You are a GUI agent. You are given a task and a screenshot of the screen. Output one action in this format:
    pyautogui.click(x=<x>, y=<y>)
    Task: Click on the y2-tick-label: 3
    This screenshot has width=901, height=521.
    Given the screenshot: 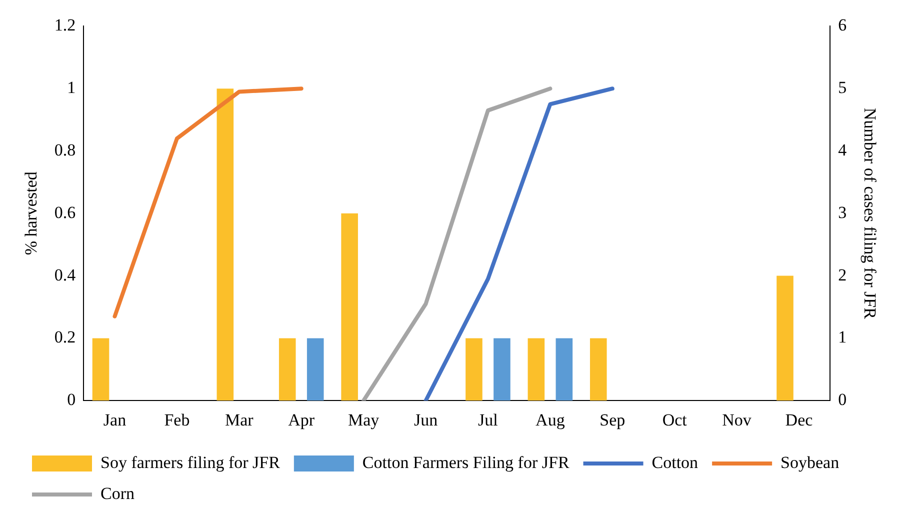 What is the action you would take?
    pyautogui.click(x=842, y=212)
    